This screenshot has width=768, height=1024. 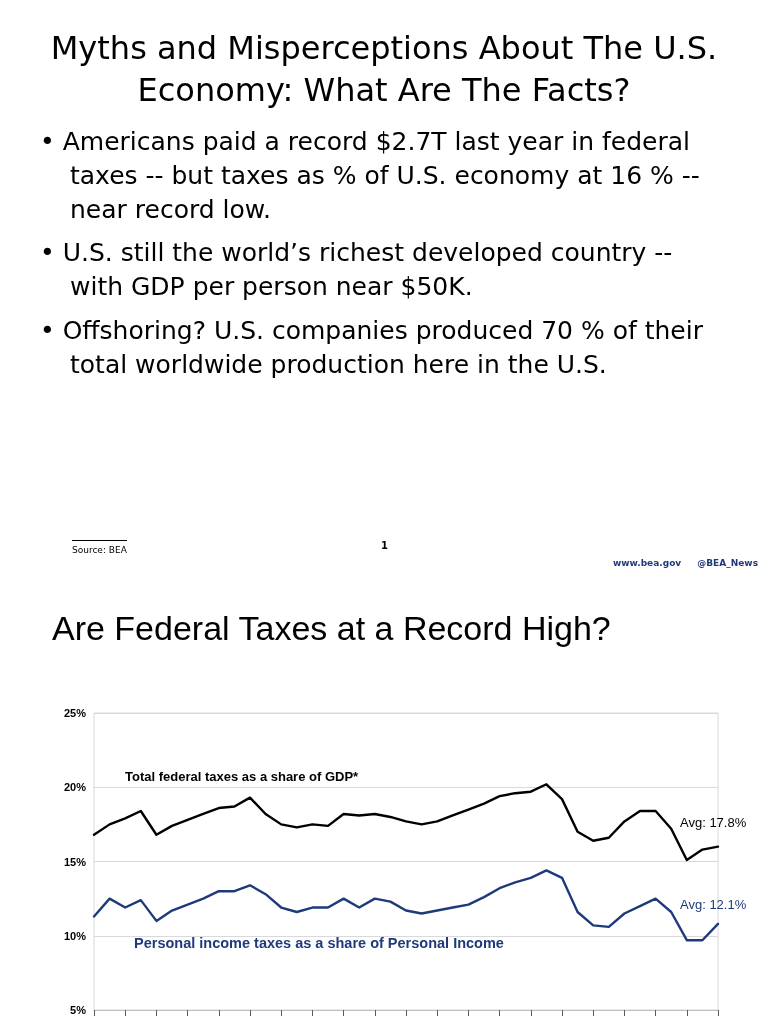 What do you see at coordinates (331, 628) in the screenshot?
I see `chart-title: Are Federal Taxes at a Record High?` at bounding box center [331, 628].